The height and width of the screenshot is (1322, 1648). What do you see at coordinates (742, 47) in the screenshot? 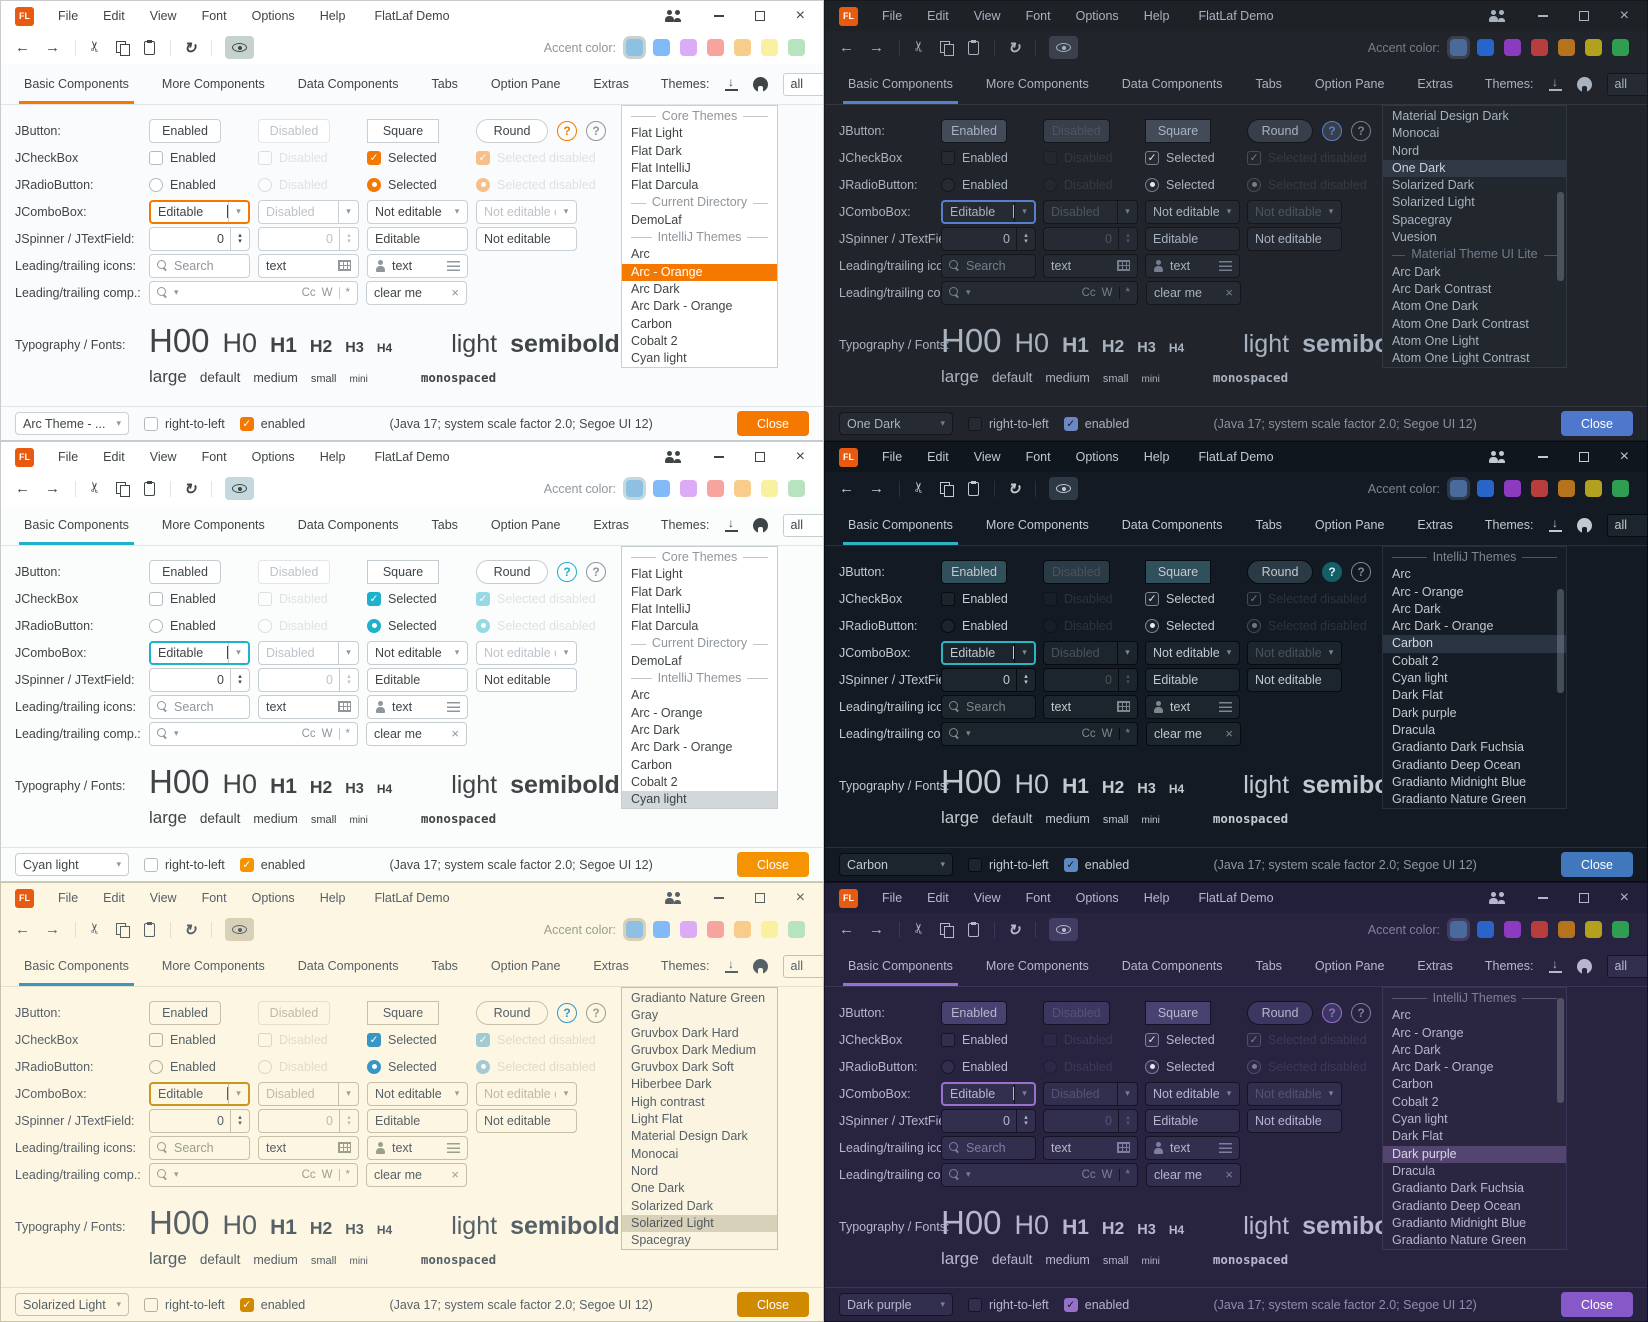
I see `accent-swatch-orange` at bounding box center [742, 47].